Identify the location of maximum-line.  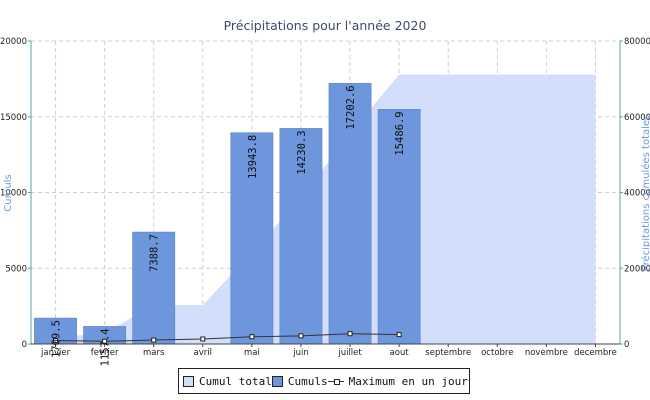
(227, 337).